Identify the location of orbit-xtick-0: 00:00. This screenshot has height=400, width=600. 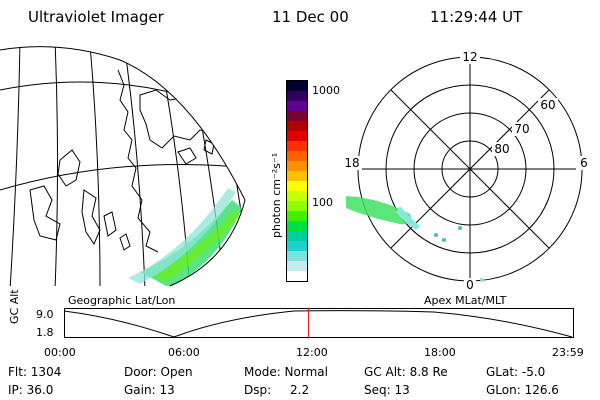
(60, 352).